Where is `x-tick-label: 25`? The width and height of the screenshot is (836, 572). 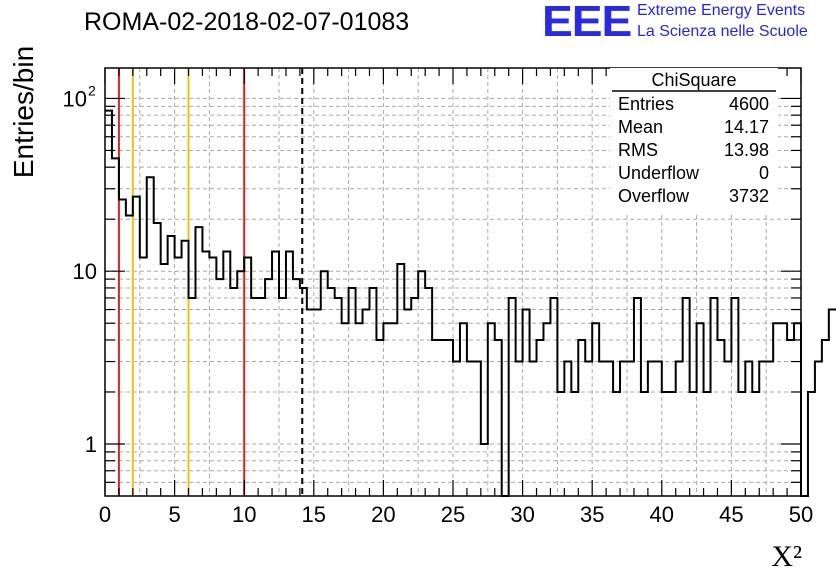 x-tick-label: 25 is located at coordinates (453, 514).